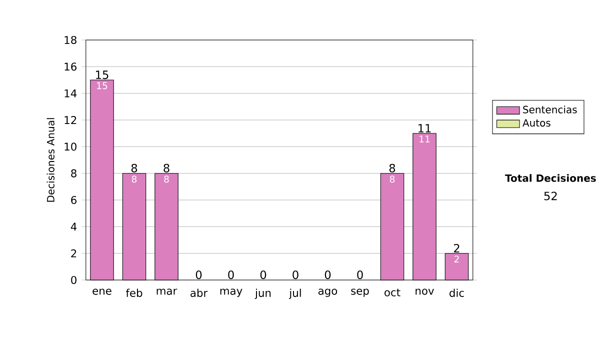  I want to click on y-tick-label: 4, so click(73, 226).